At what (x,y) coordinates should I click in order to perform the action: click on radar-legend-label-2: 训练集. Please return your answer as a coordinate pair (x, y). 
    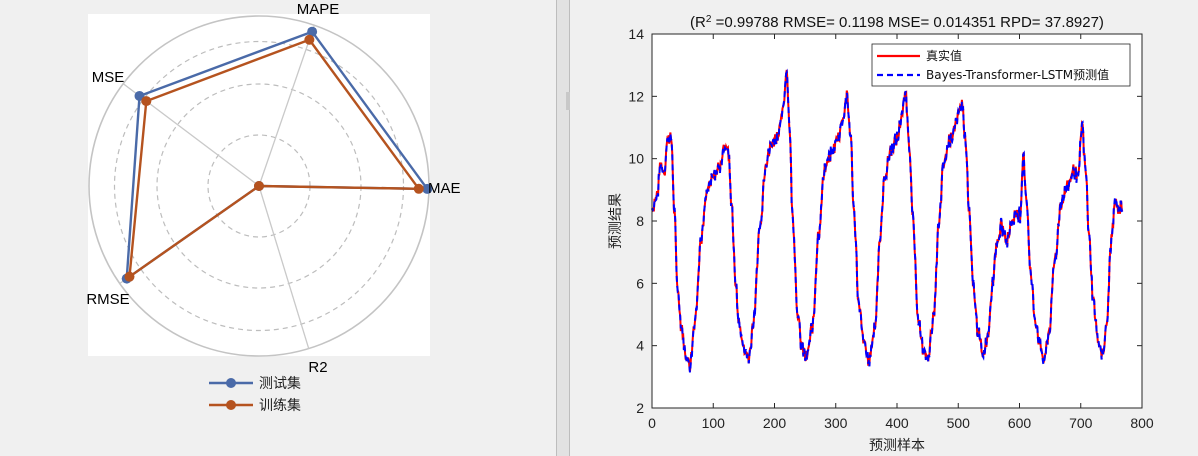
    Looking at the image, I should click on (280, 405).